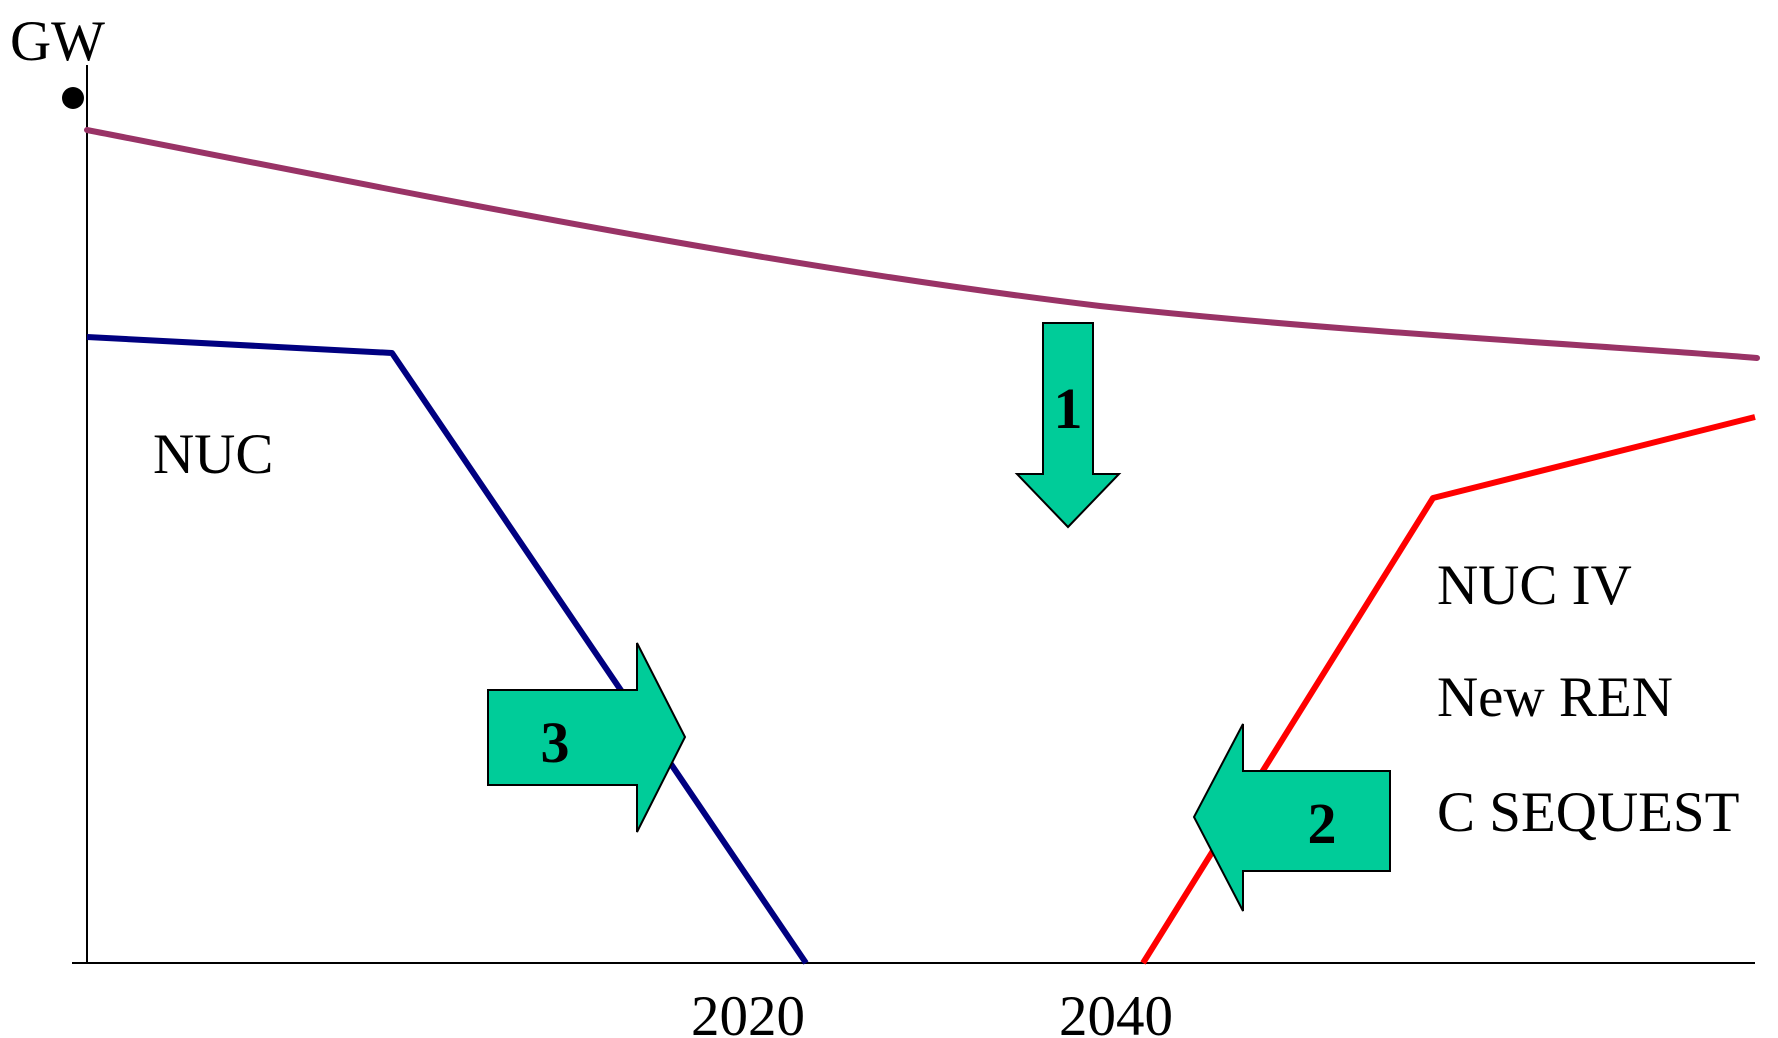 This screenshot has height=1038, width=1778. What do you see at coordinates (1116, 1011) in the screenshot?
I see `x-tick-label-2040: 2040` at bounding box center [1116, 1011].